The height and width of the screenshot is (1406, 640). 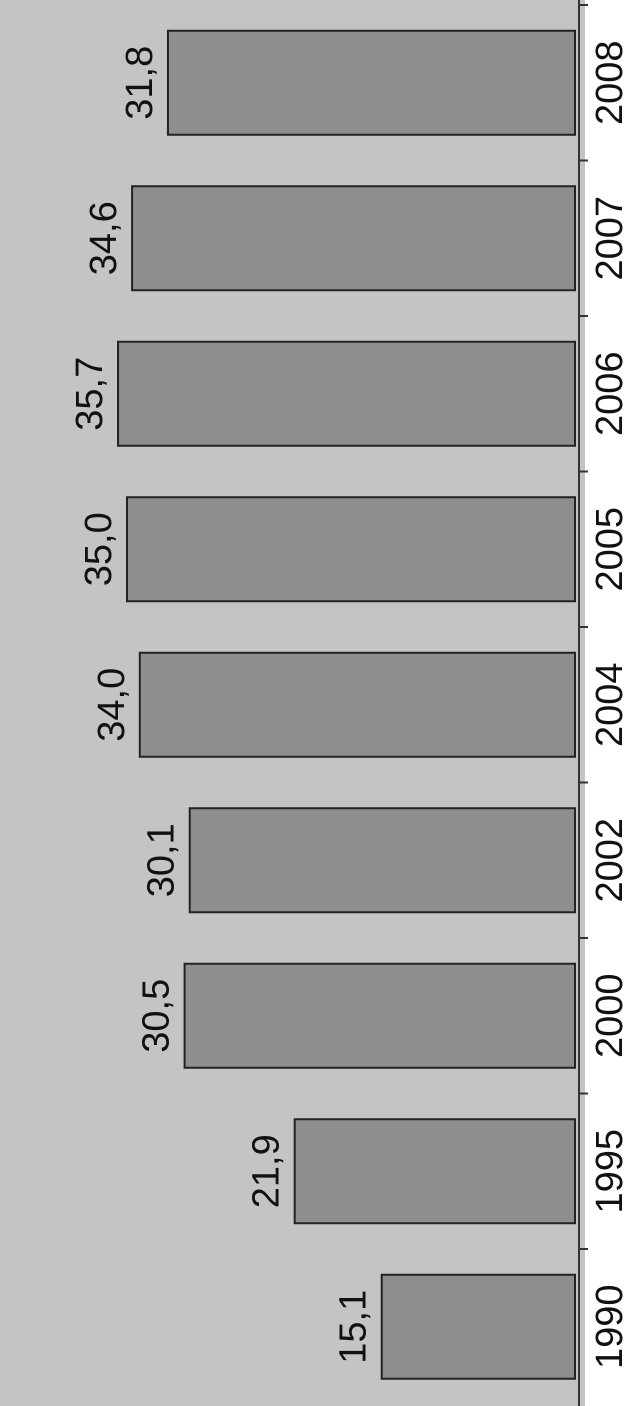 I want to click on value-label-1990: 15,1, so click(x=354, y=1327).